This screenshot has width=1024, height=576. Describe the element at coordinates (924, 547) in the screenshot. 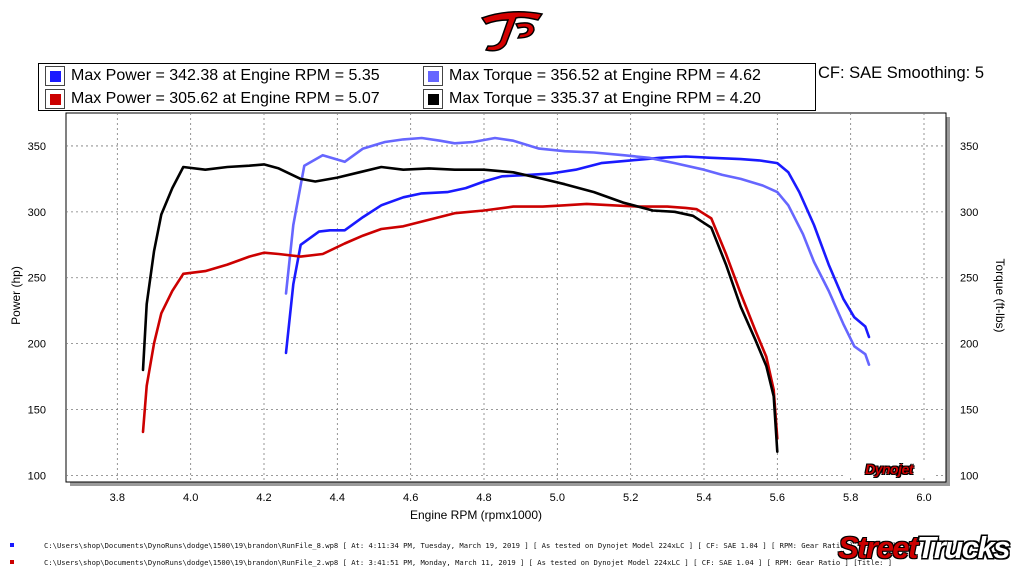

I see `streettrucks-logo: StreetTrucks` at that location.